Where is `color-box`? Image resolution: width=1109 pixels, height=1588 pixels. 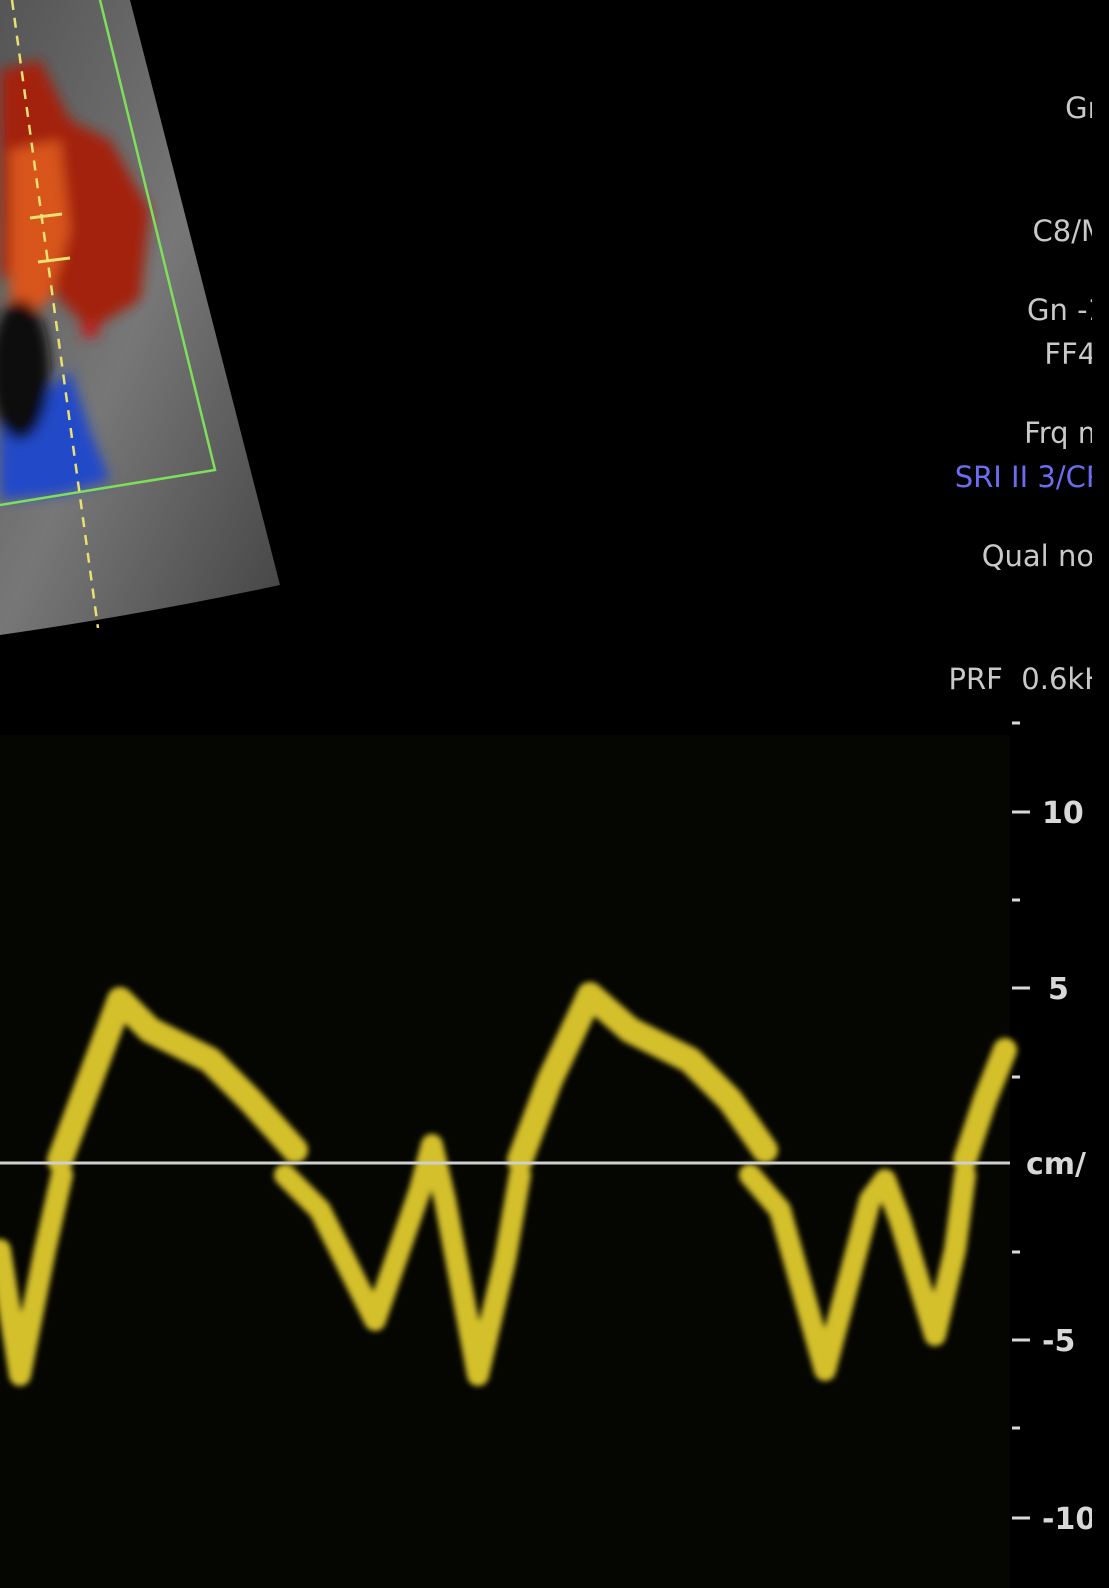
color-box is located at coordinates (108, 253).